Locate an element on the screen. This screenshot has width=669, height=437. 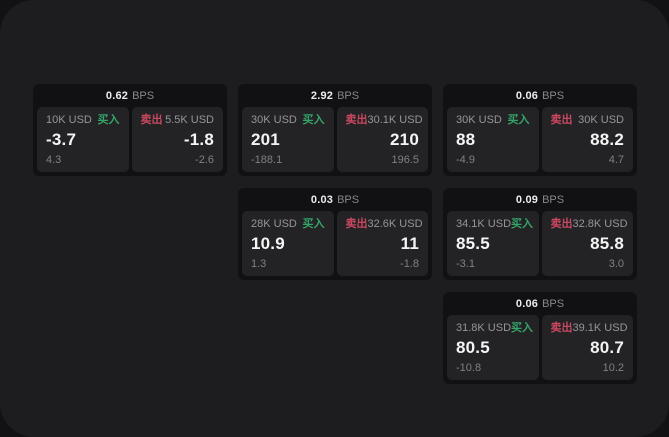
buy-sub-value: -4.9 is located at coordinates (465, 160).